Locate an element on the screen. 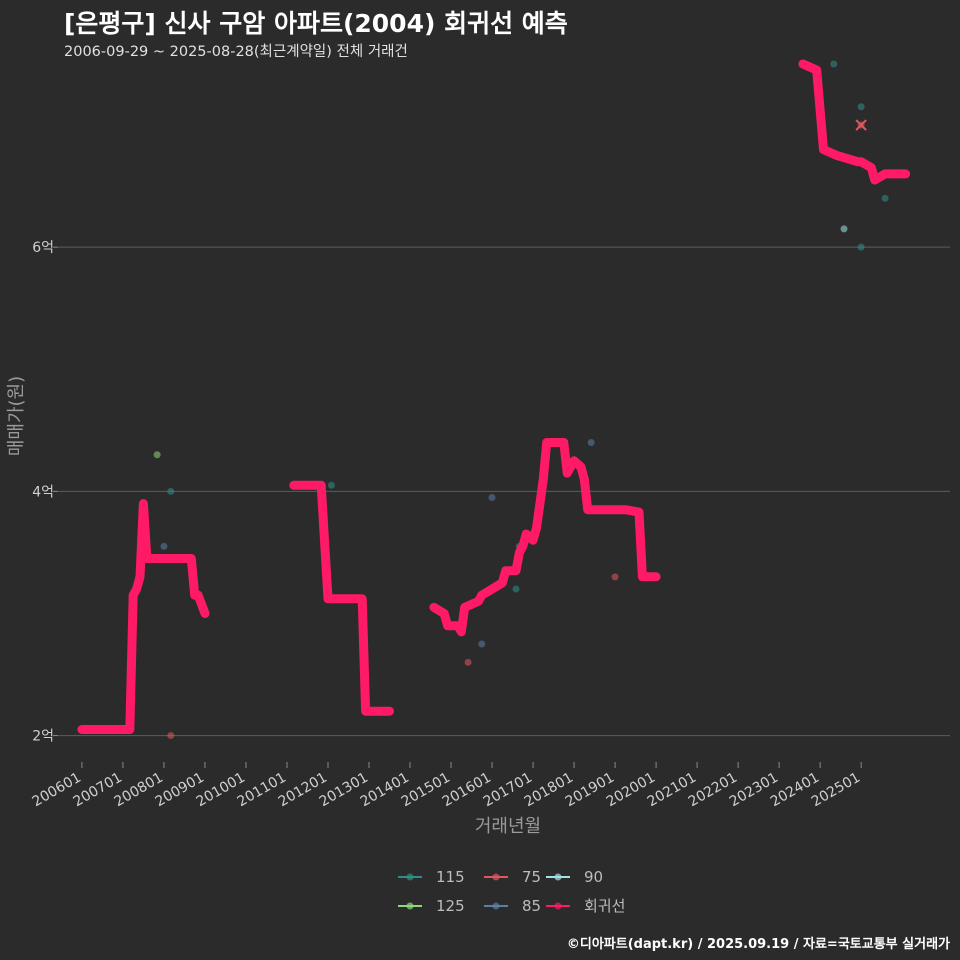  chart-title: [은평구] 신사 구암 아파트(2004) 회귀선 예측 is located at coordinates (316, 23).